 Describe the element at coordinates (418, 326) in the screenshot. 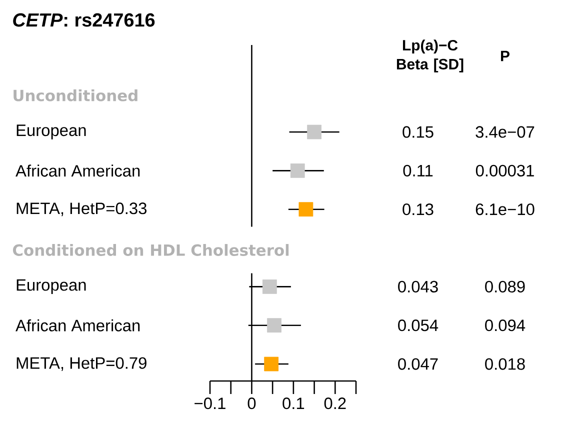

I see `data-label: 0.054` at that location.